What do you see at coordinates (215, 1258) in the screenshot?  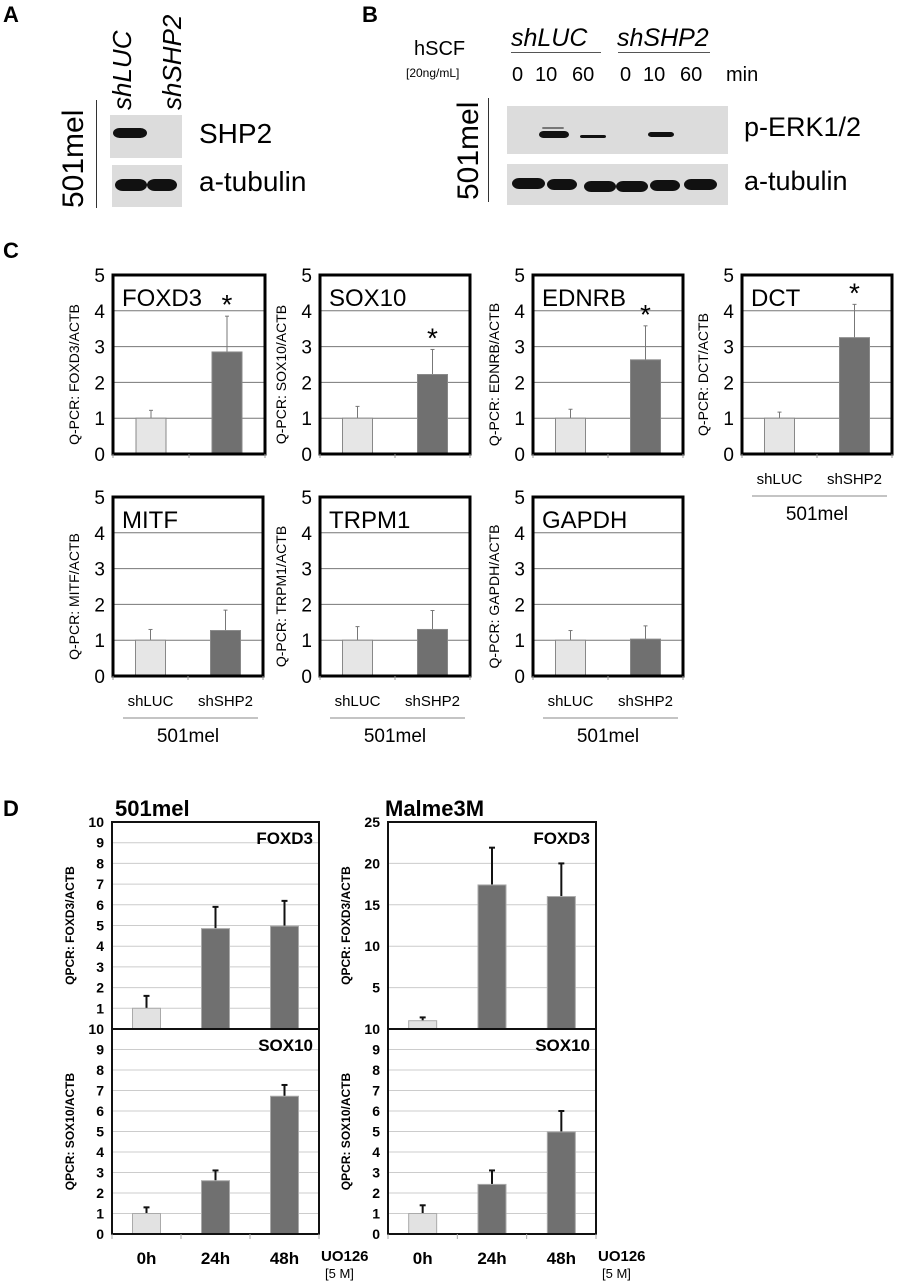 I see `category-label: 24h` at bounding box center [215, 1258].